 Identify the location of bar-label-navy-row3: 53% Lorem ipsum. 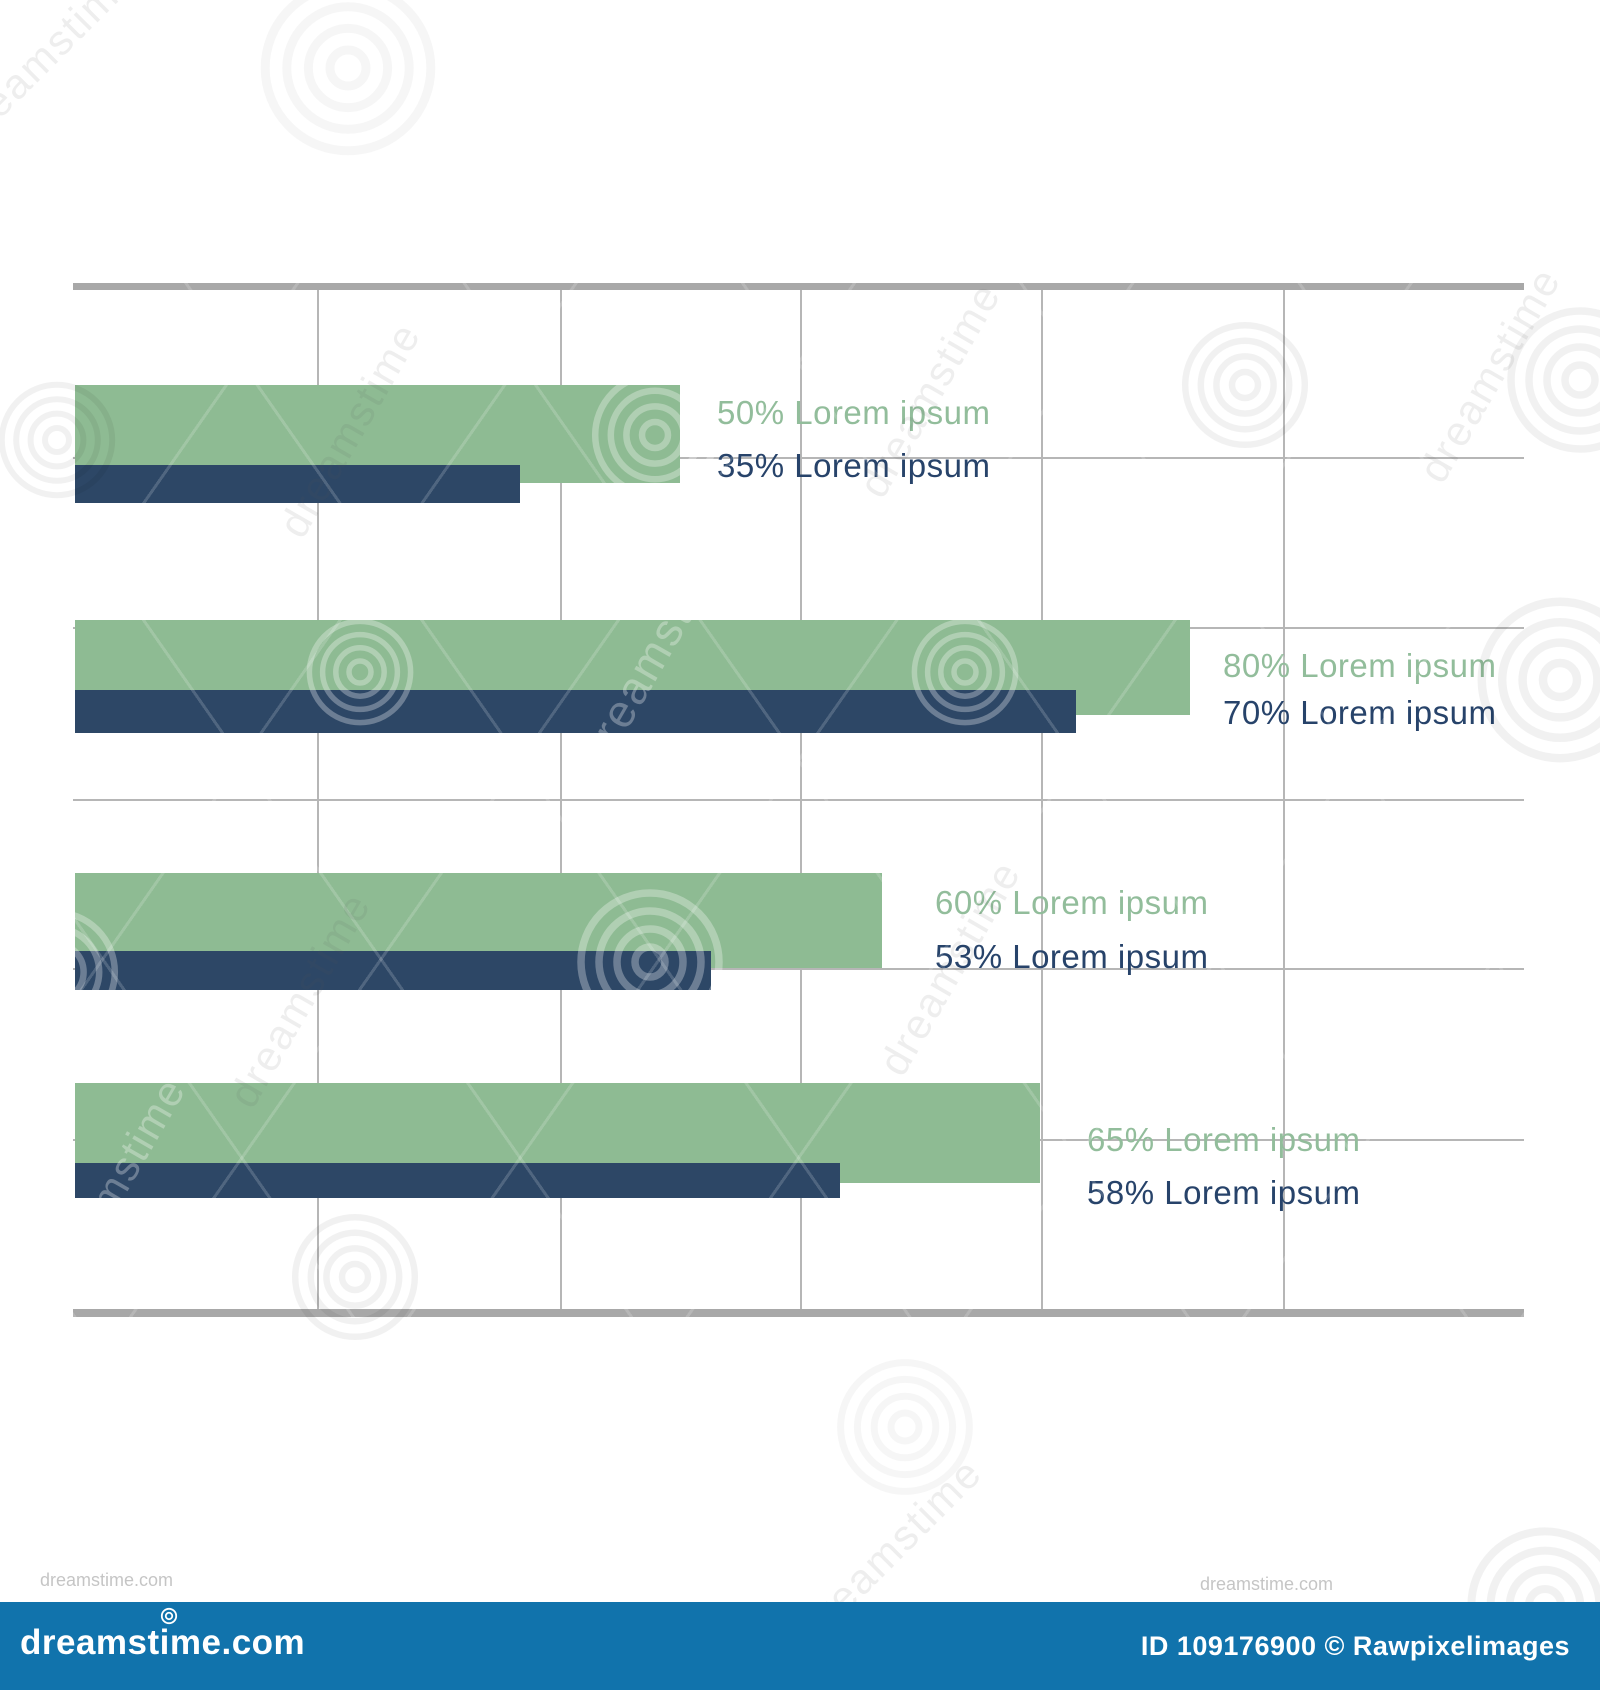
(1072, 956).